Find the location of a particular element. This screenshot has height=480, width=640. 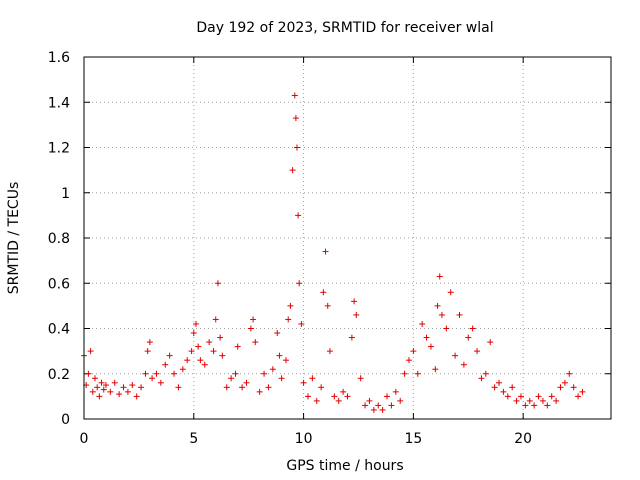

y-tick-label: 1.6 is located at coordinates (59, 58).